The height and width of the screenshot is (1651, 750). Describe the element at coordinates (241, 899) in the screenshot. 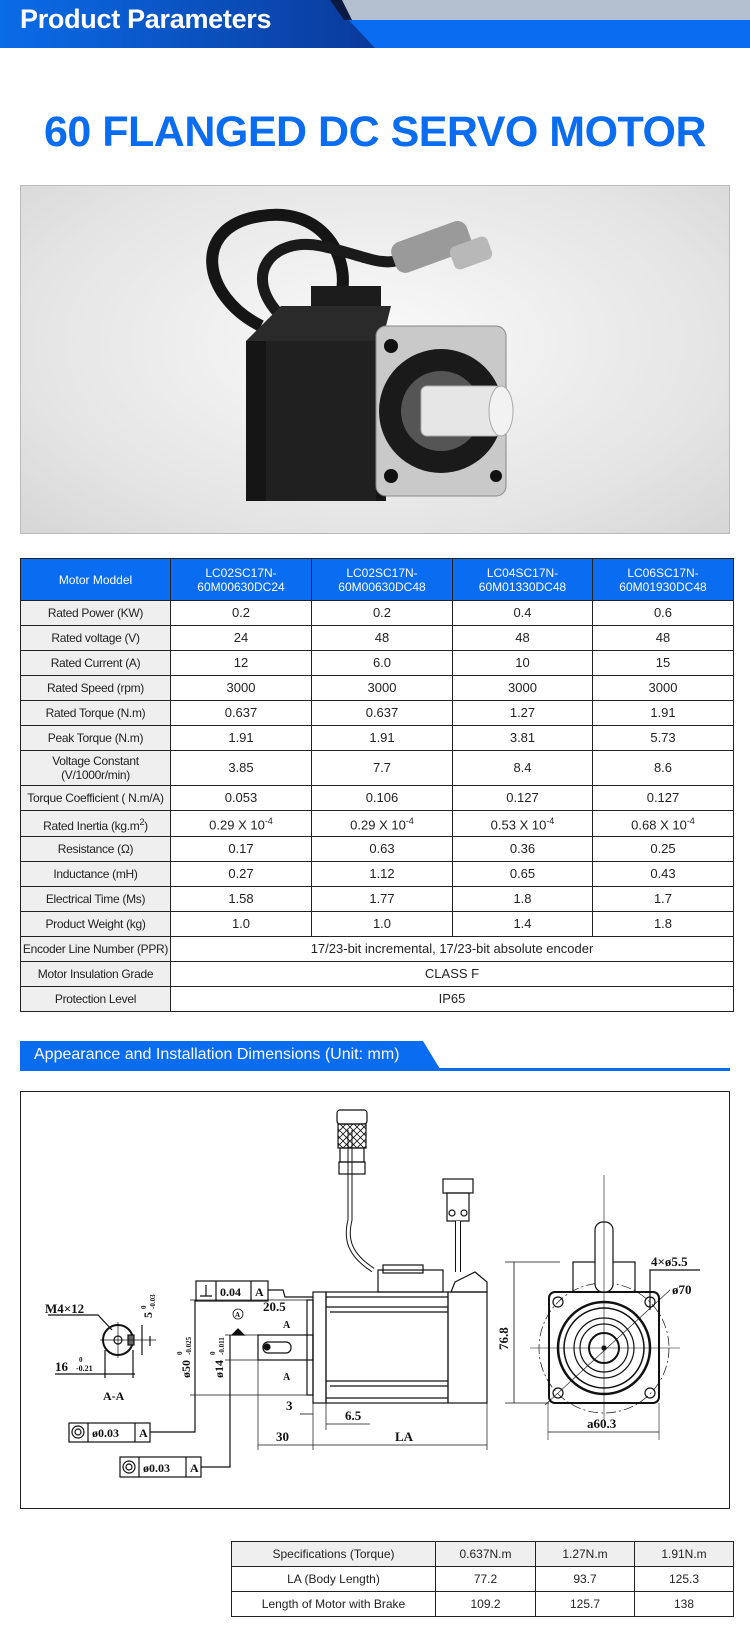

I see `table-cell: 1.58` at that location.